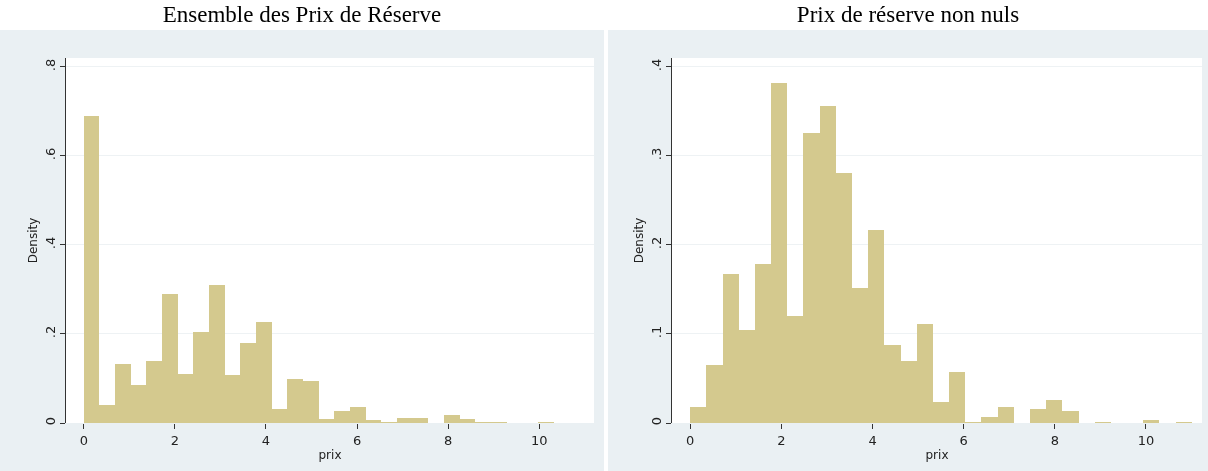 The width and height of the screenshot is (1208, 471). I want to click on y-tick-label: .8, so click(50, 65).